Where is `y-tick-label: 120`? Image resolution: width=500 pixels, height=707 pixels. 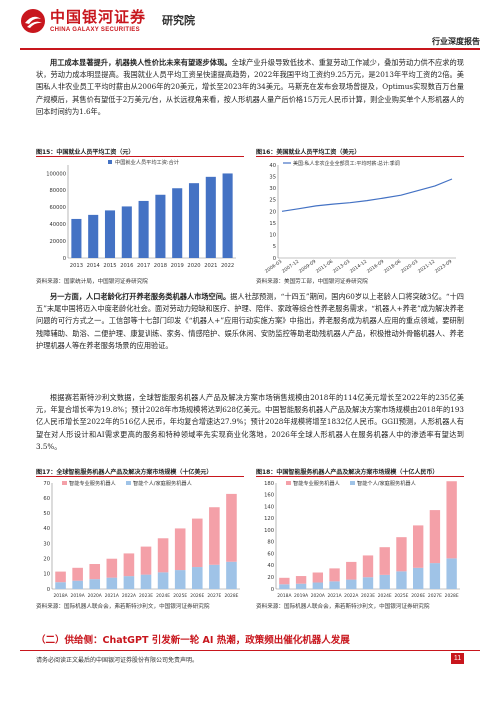
y-tick-label: 120 is located at coordinates (269, 519).